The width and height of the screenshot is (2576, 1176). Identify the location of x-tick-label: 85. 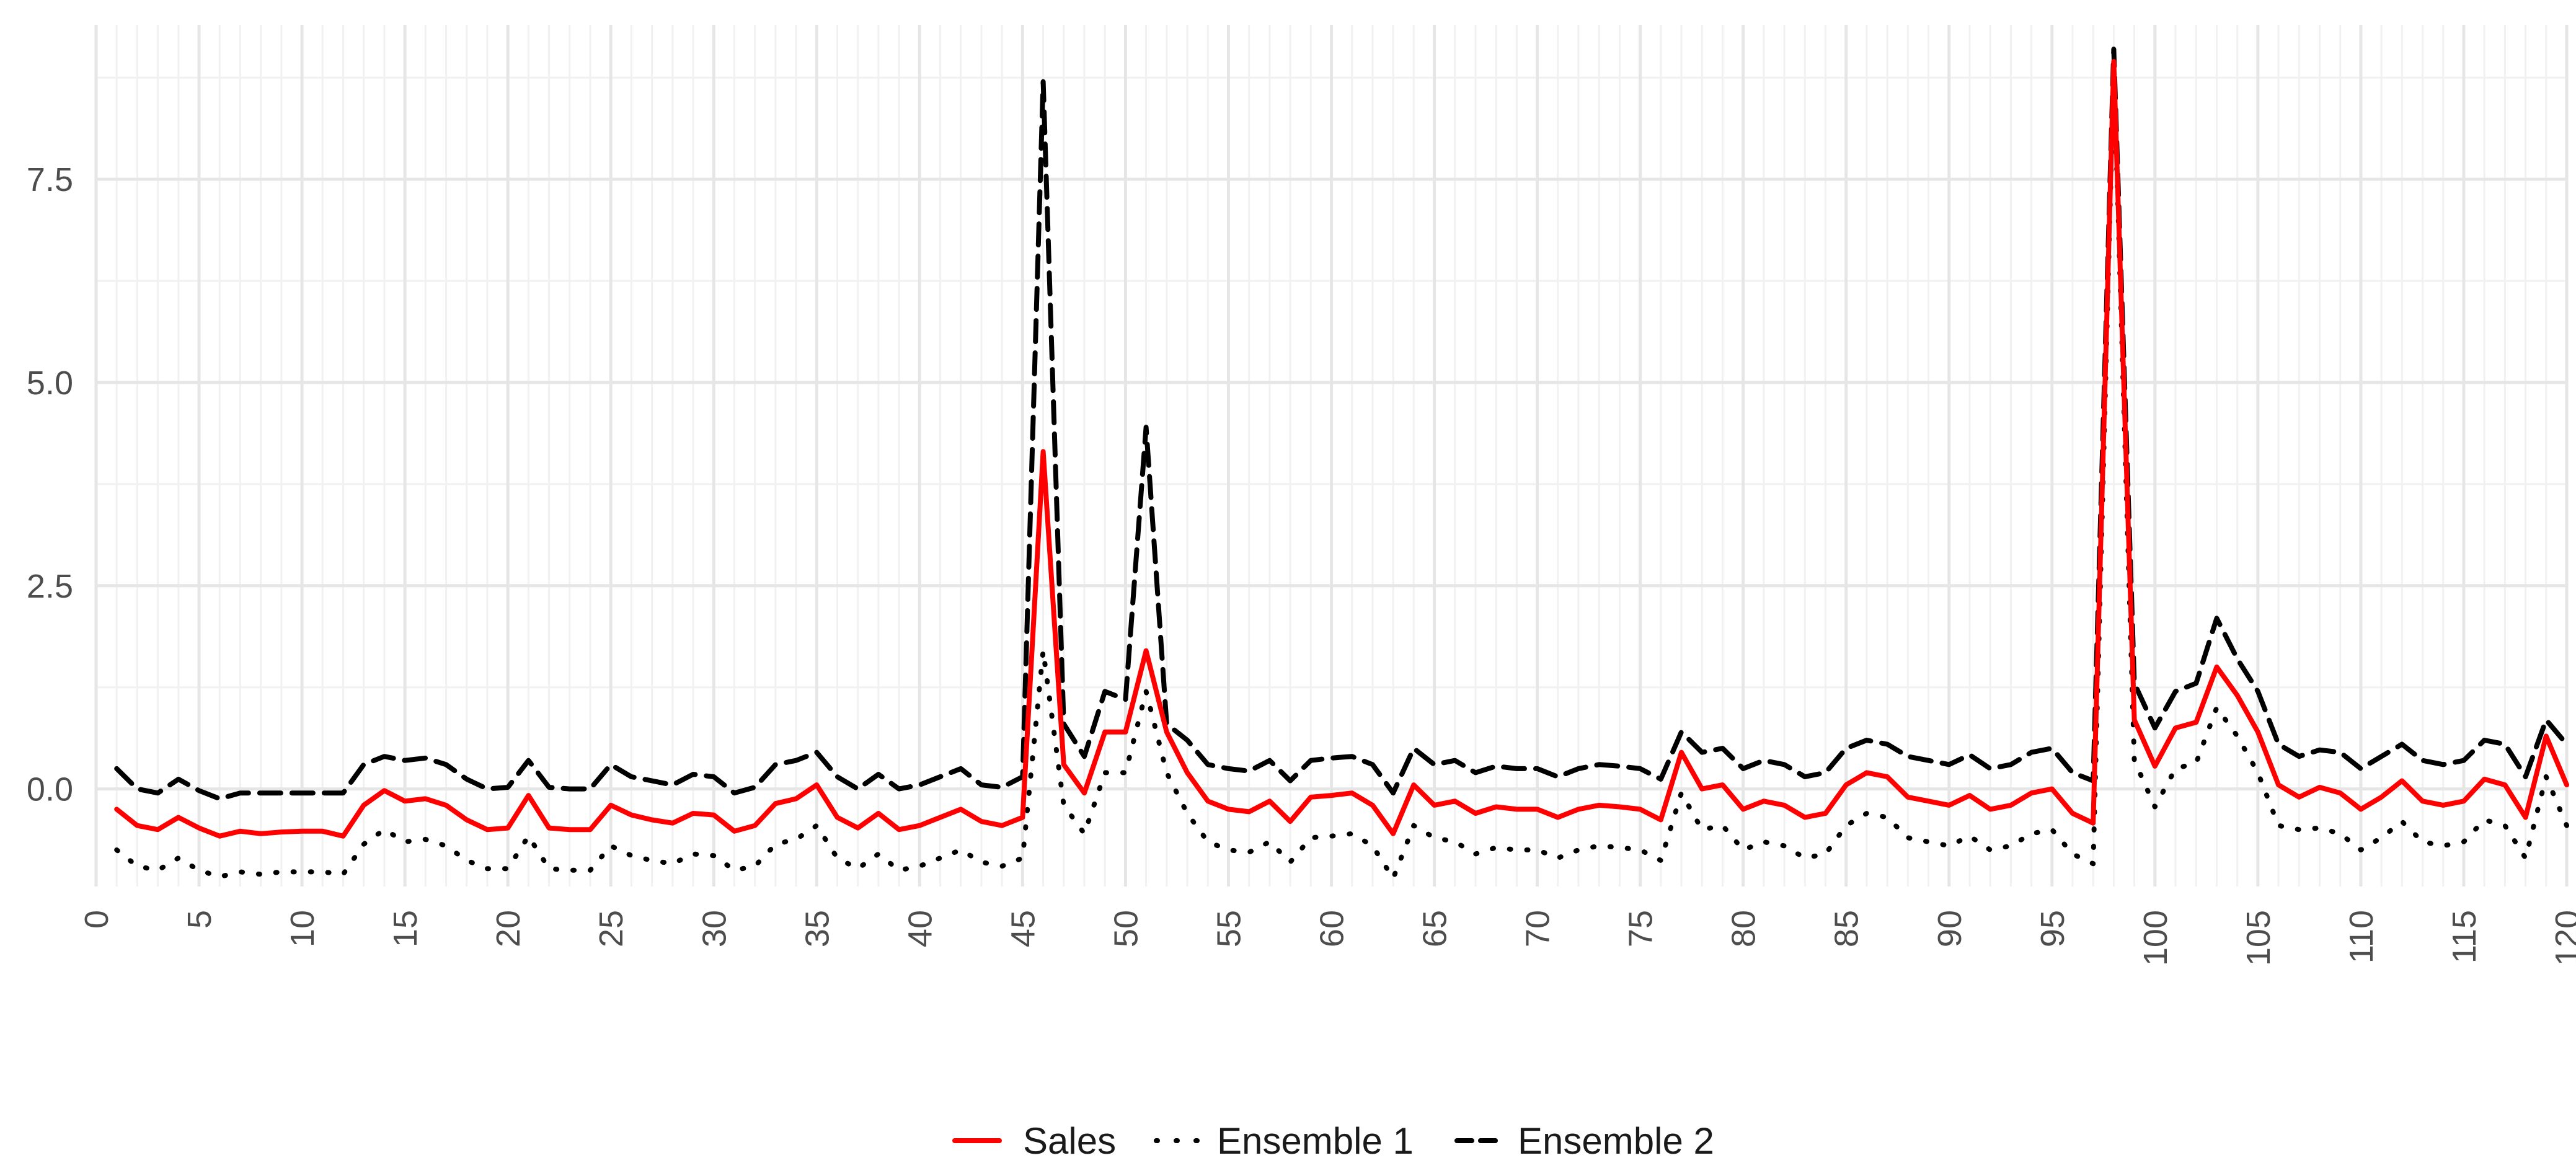
(1847, 929).